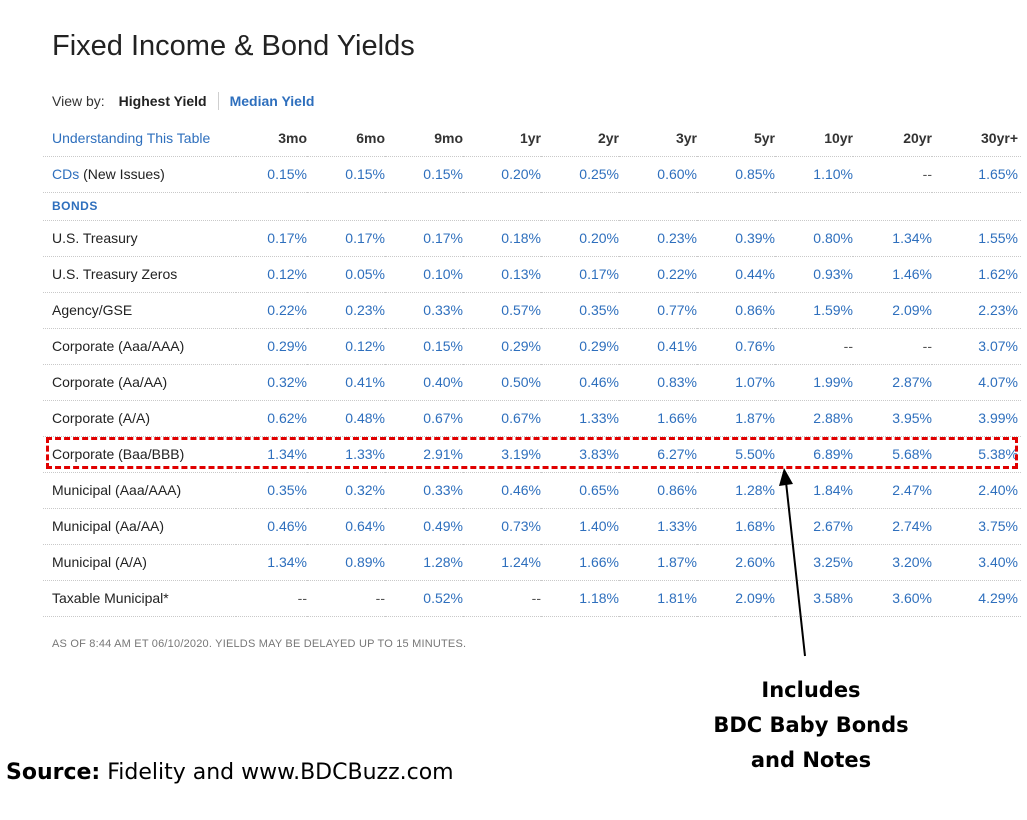  What do you see at coordinates (976, 526) in the screenshot?
I see `yield-cell: 3.75%` at bounding box center [976, 526].